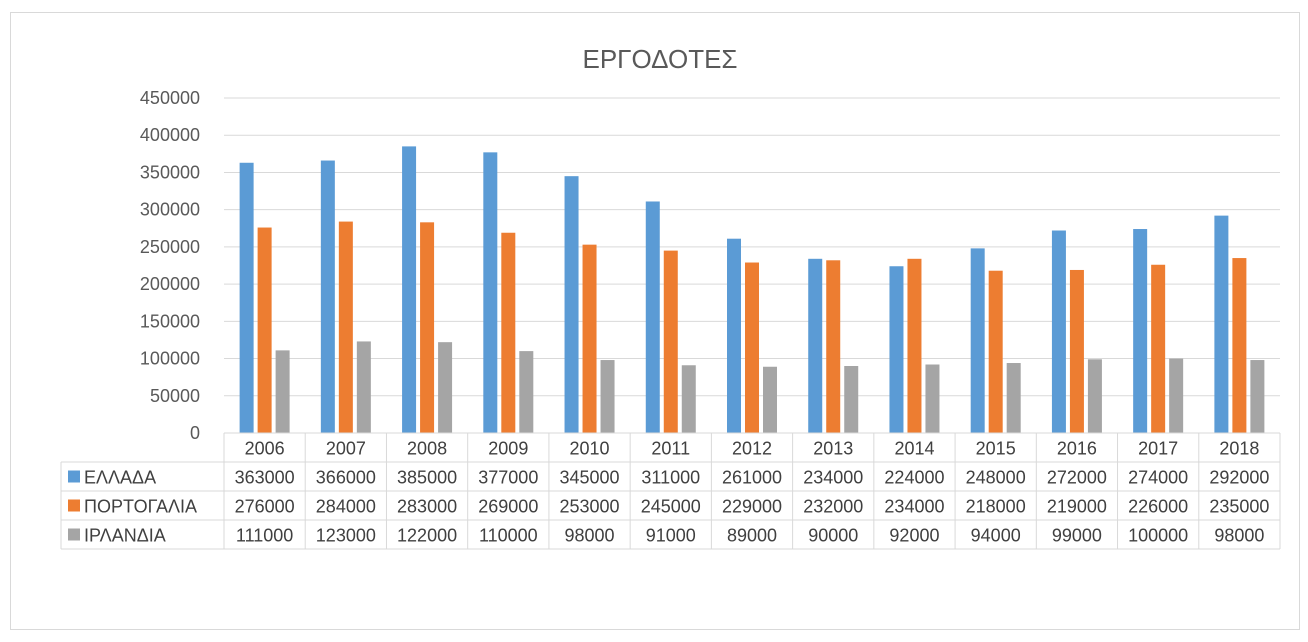 Image resolution: width=1308 pixels, height=642 pixels. What do you see at coordinates (508, 536) in the screenshot?
I see `data-label: 110000` at bounding box center [508, 536].